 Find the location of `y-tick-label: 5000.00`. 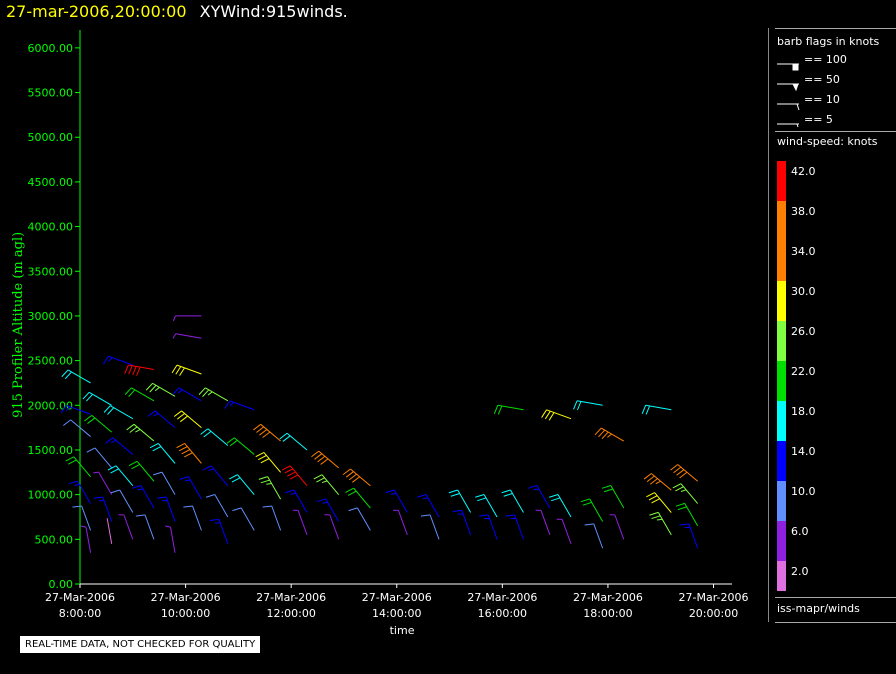

y-tick-label: 5000.00 is located at coordinates (51, 137).